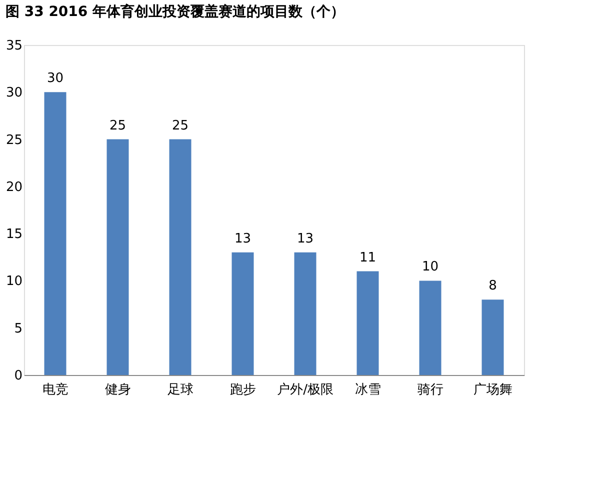 Image resolution: width=600 pixels, height=480 pixels. Describe the element at coordinates (367, 390) in the screenshot. I see `x-tick-label: 冰雪` at that location.